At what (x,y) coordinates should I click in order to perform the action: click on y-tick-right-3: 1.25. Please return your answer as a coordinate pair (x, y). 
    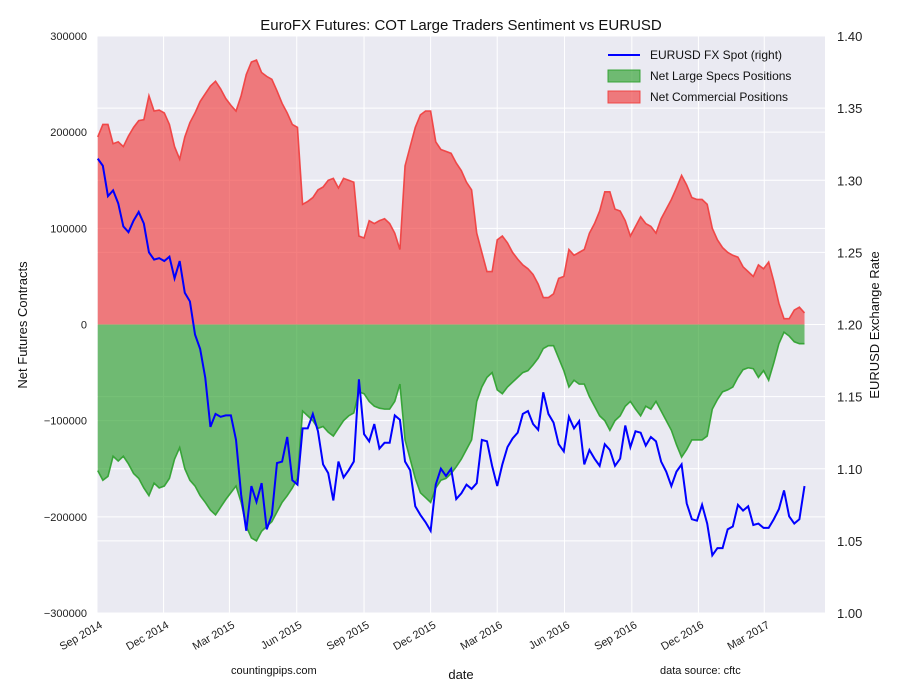
    Looking at the image, I should click on (849, 252).